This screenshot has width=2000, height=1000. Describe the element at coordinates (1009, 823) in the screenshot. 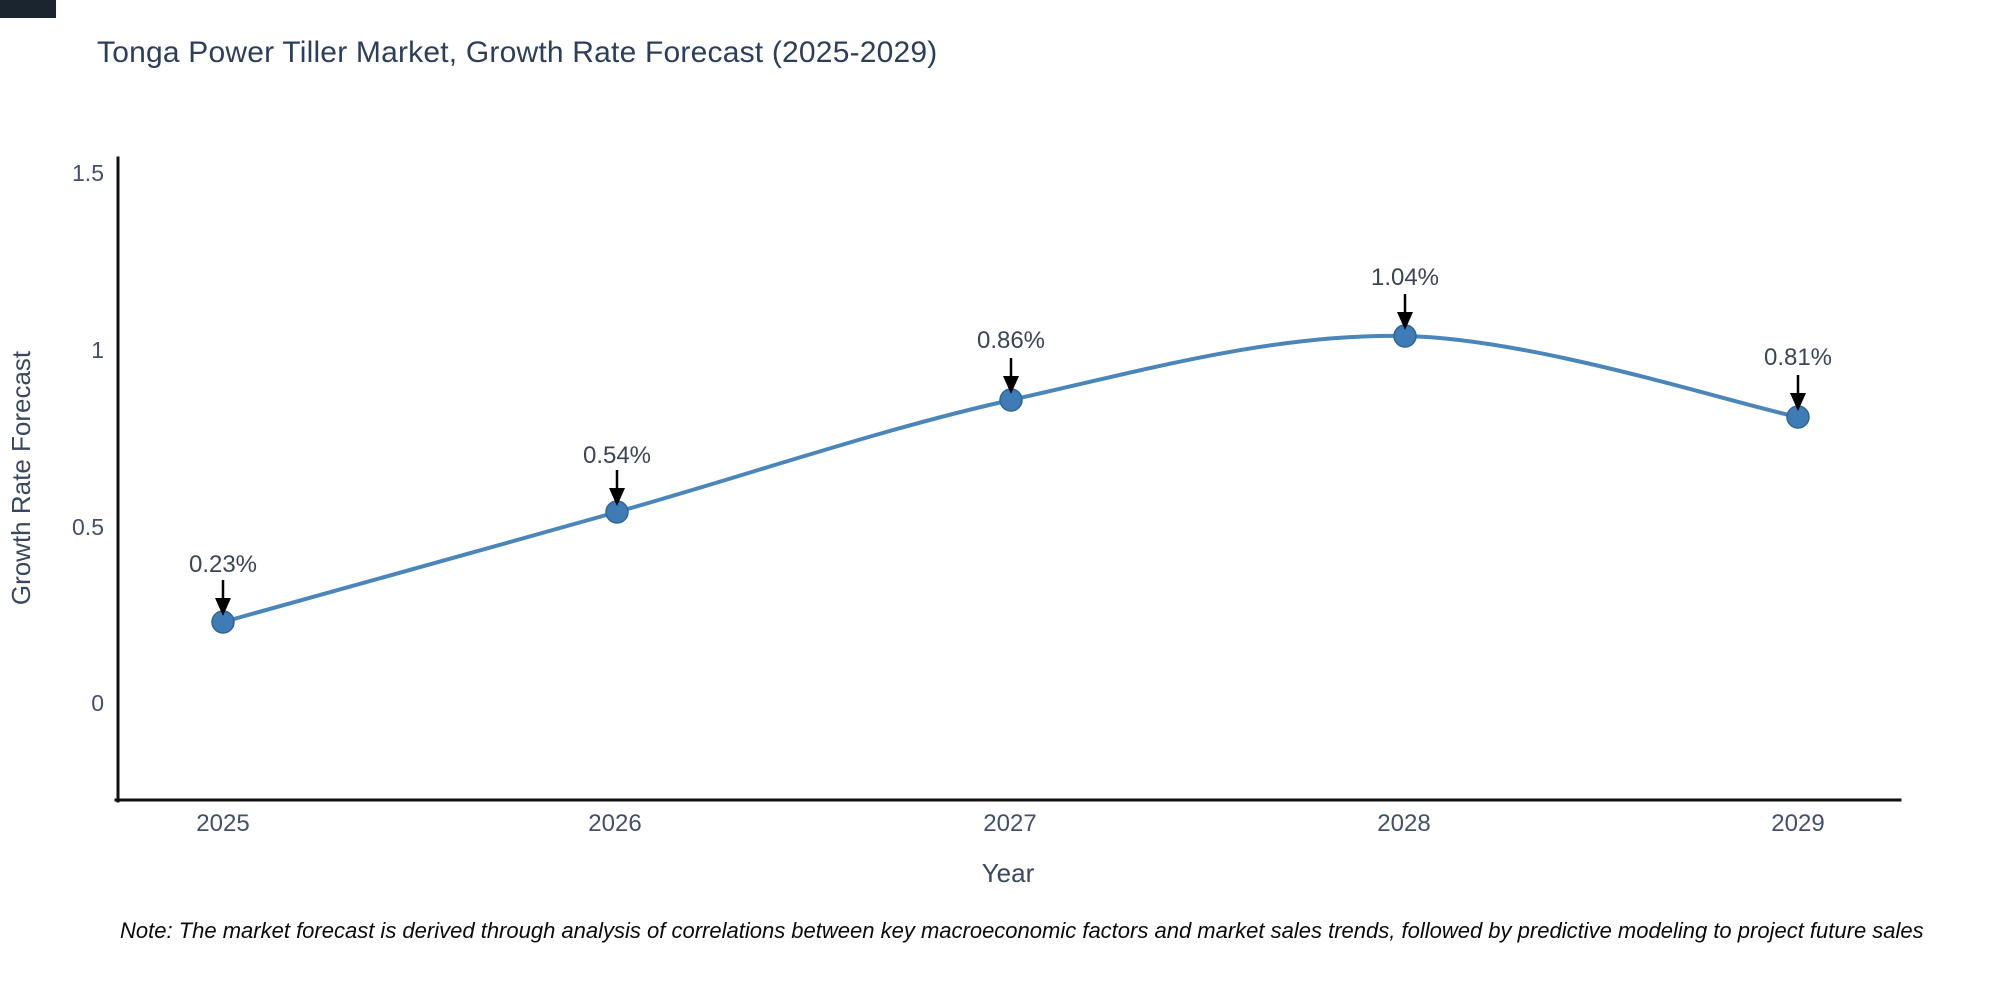

I see `x-tick-2027: 2027` at that location.